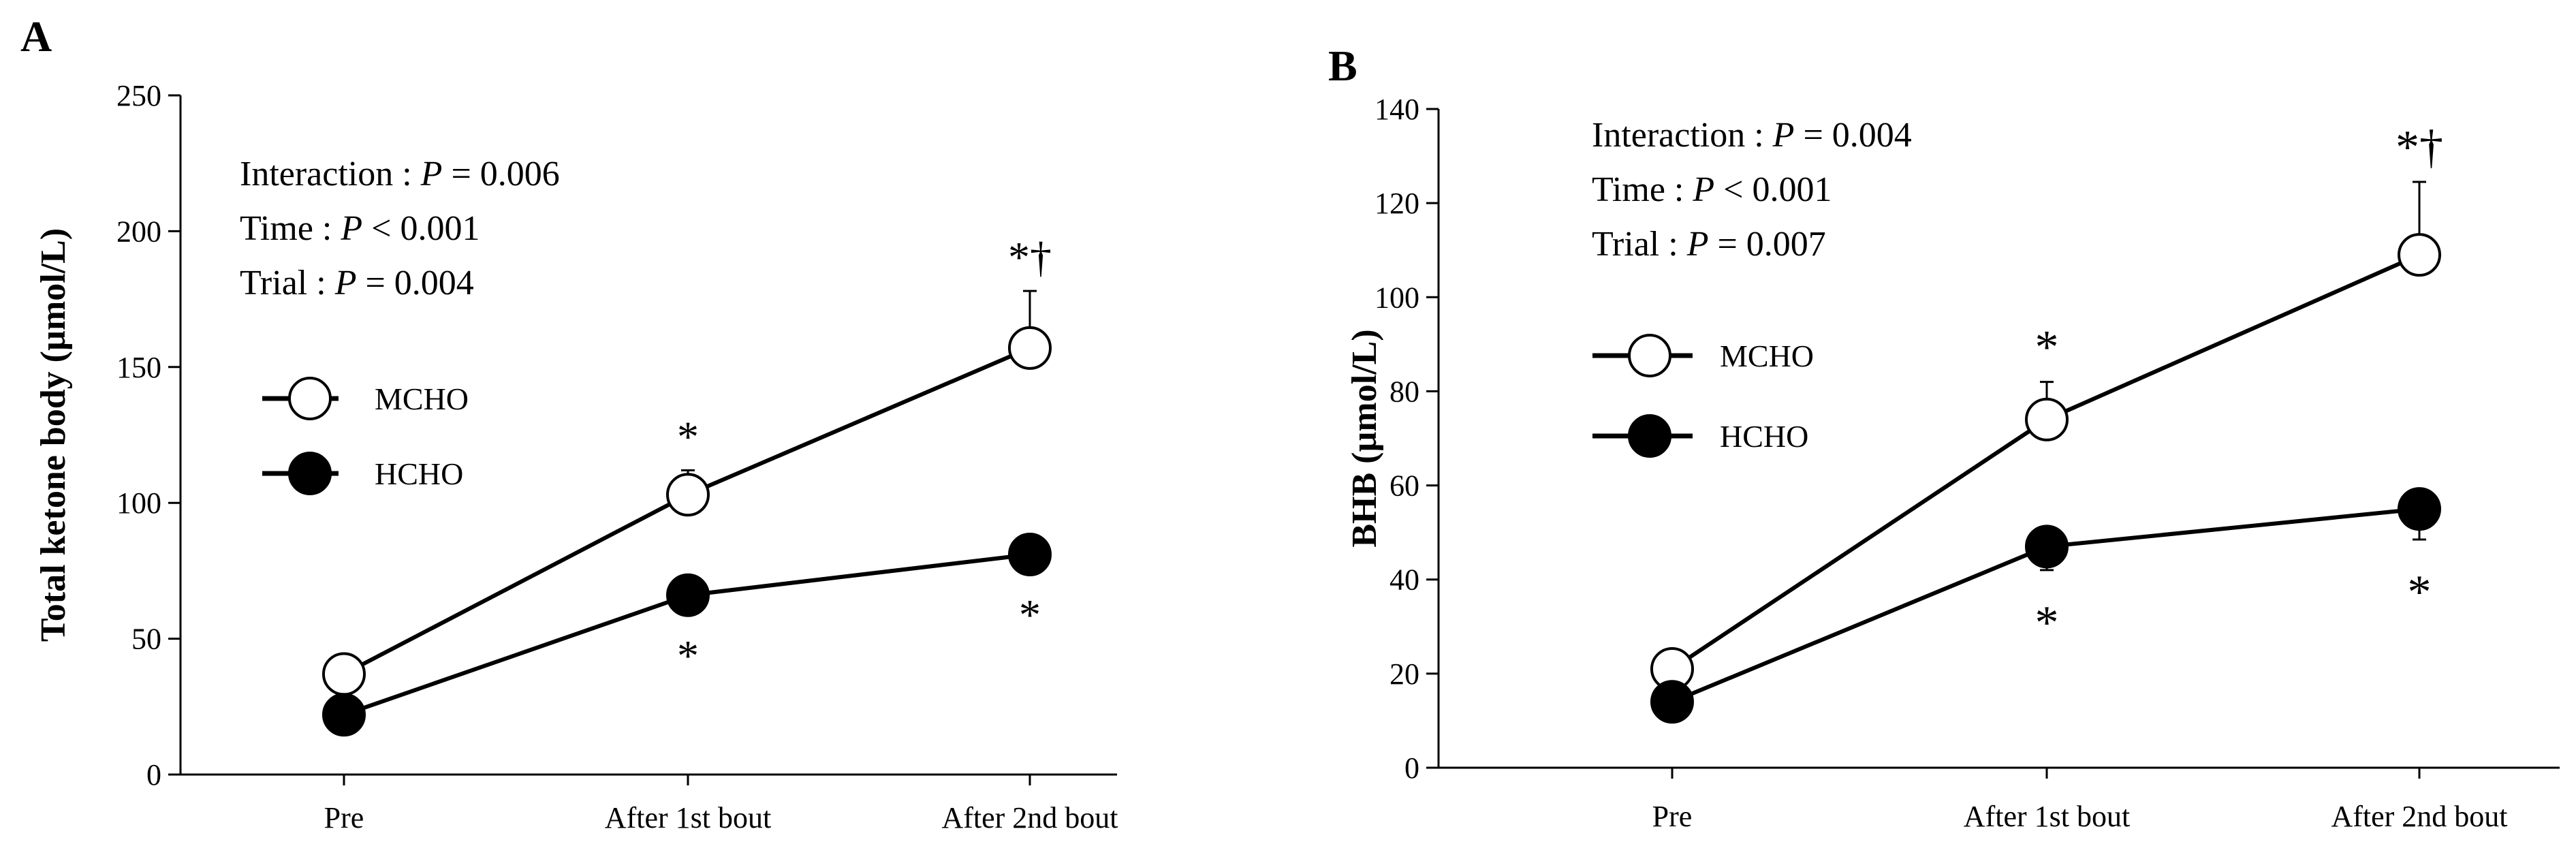  What do you see at coordinates (146, 639) in the screenshot?
I see `y-tick-label: 50` at bounding box center [146, 639].